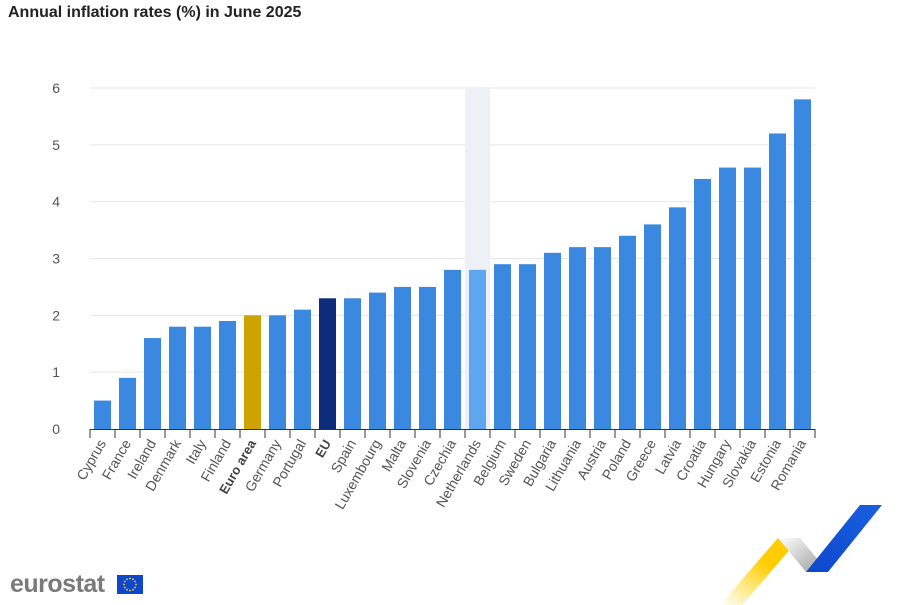  What do you see at coordinates (56, 315) in the screenshot?
I see `y-tick-label: 2` at bounding box center [56, 315].